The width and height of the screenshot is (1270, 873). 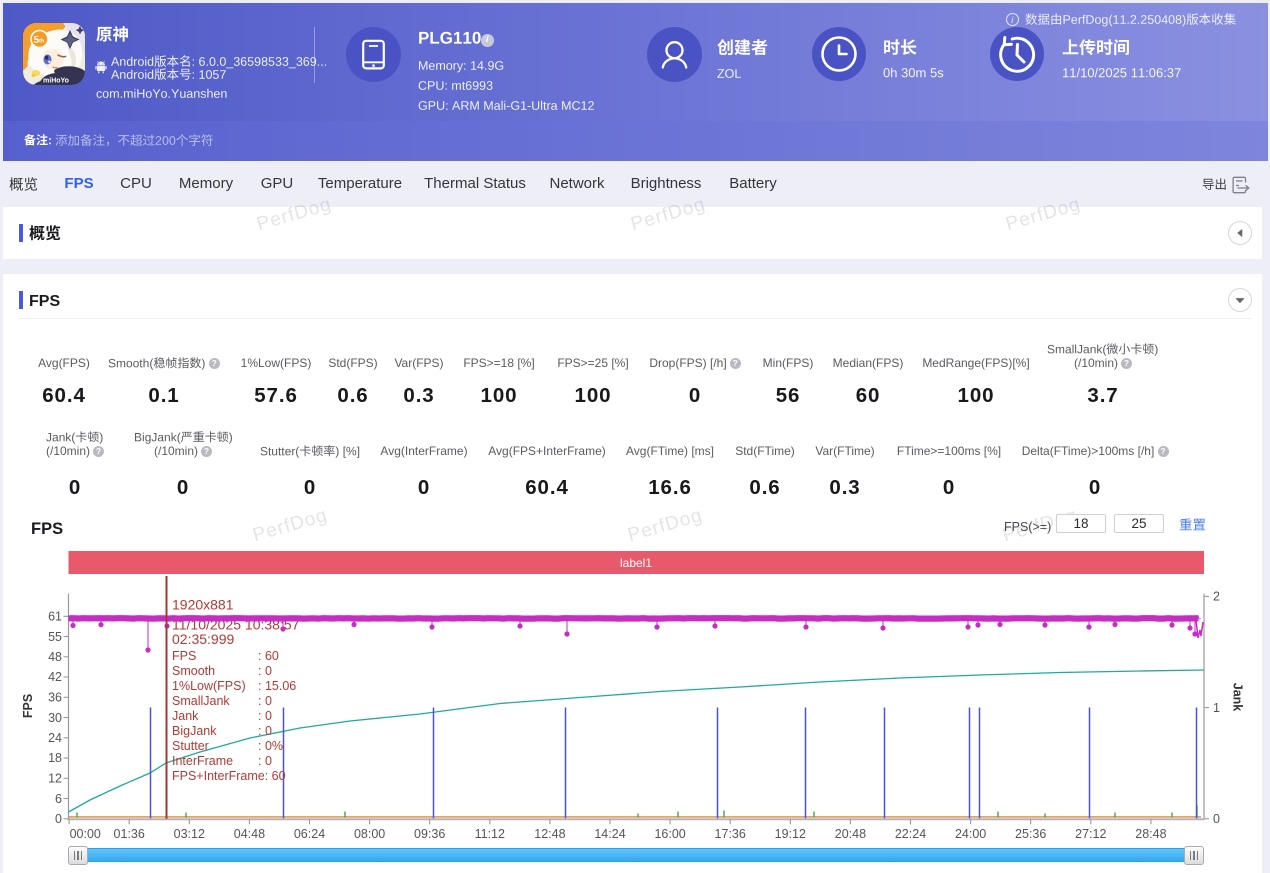 What do you see at coordinates (790, 834) in the screenshot?
I see `svg-text: 19:12` at bounding box center [790, 834].